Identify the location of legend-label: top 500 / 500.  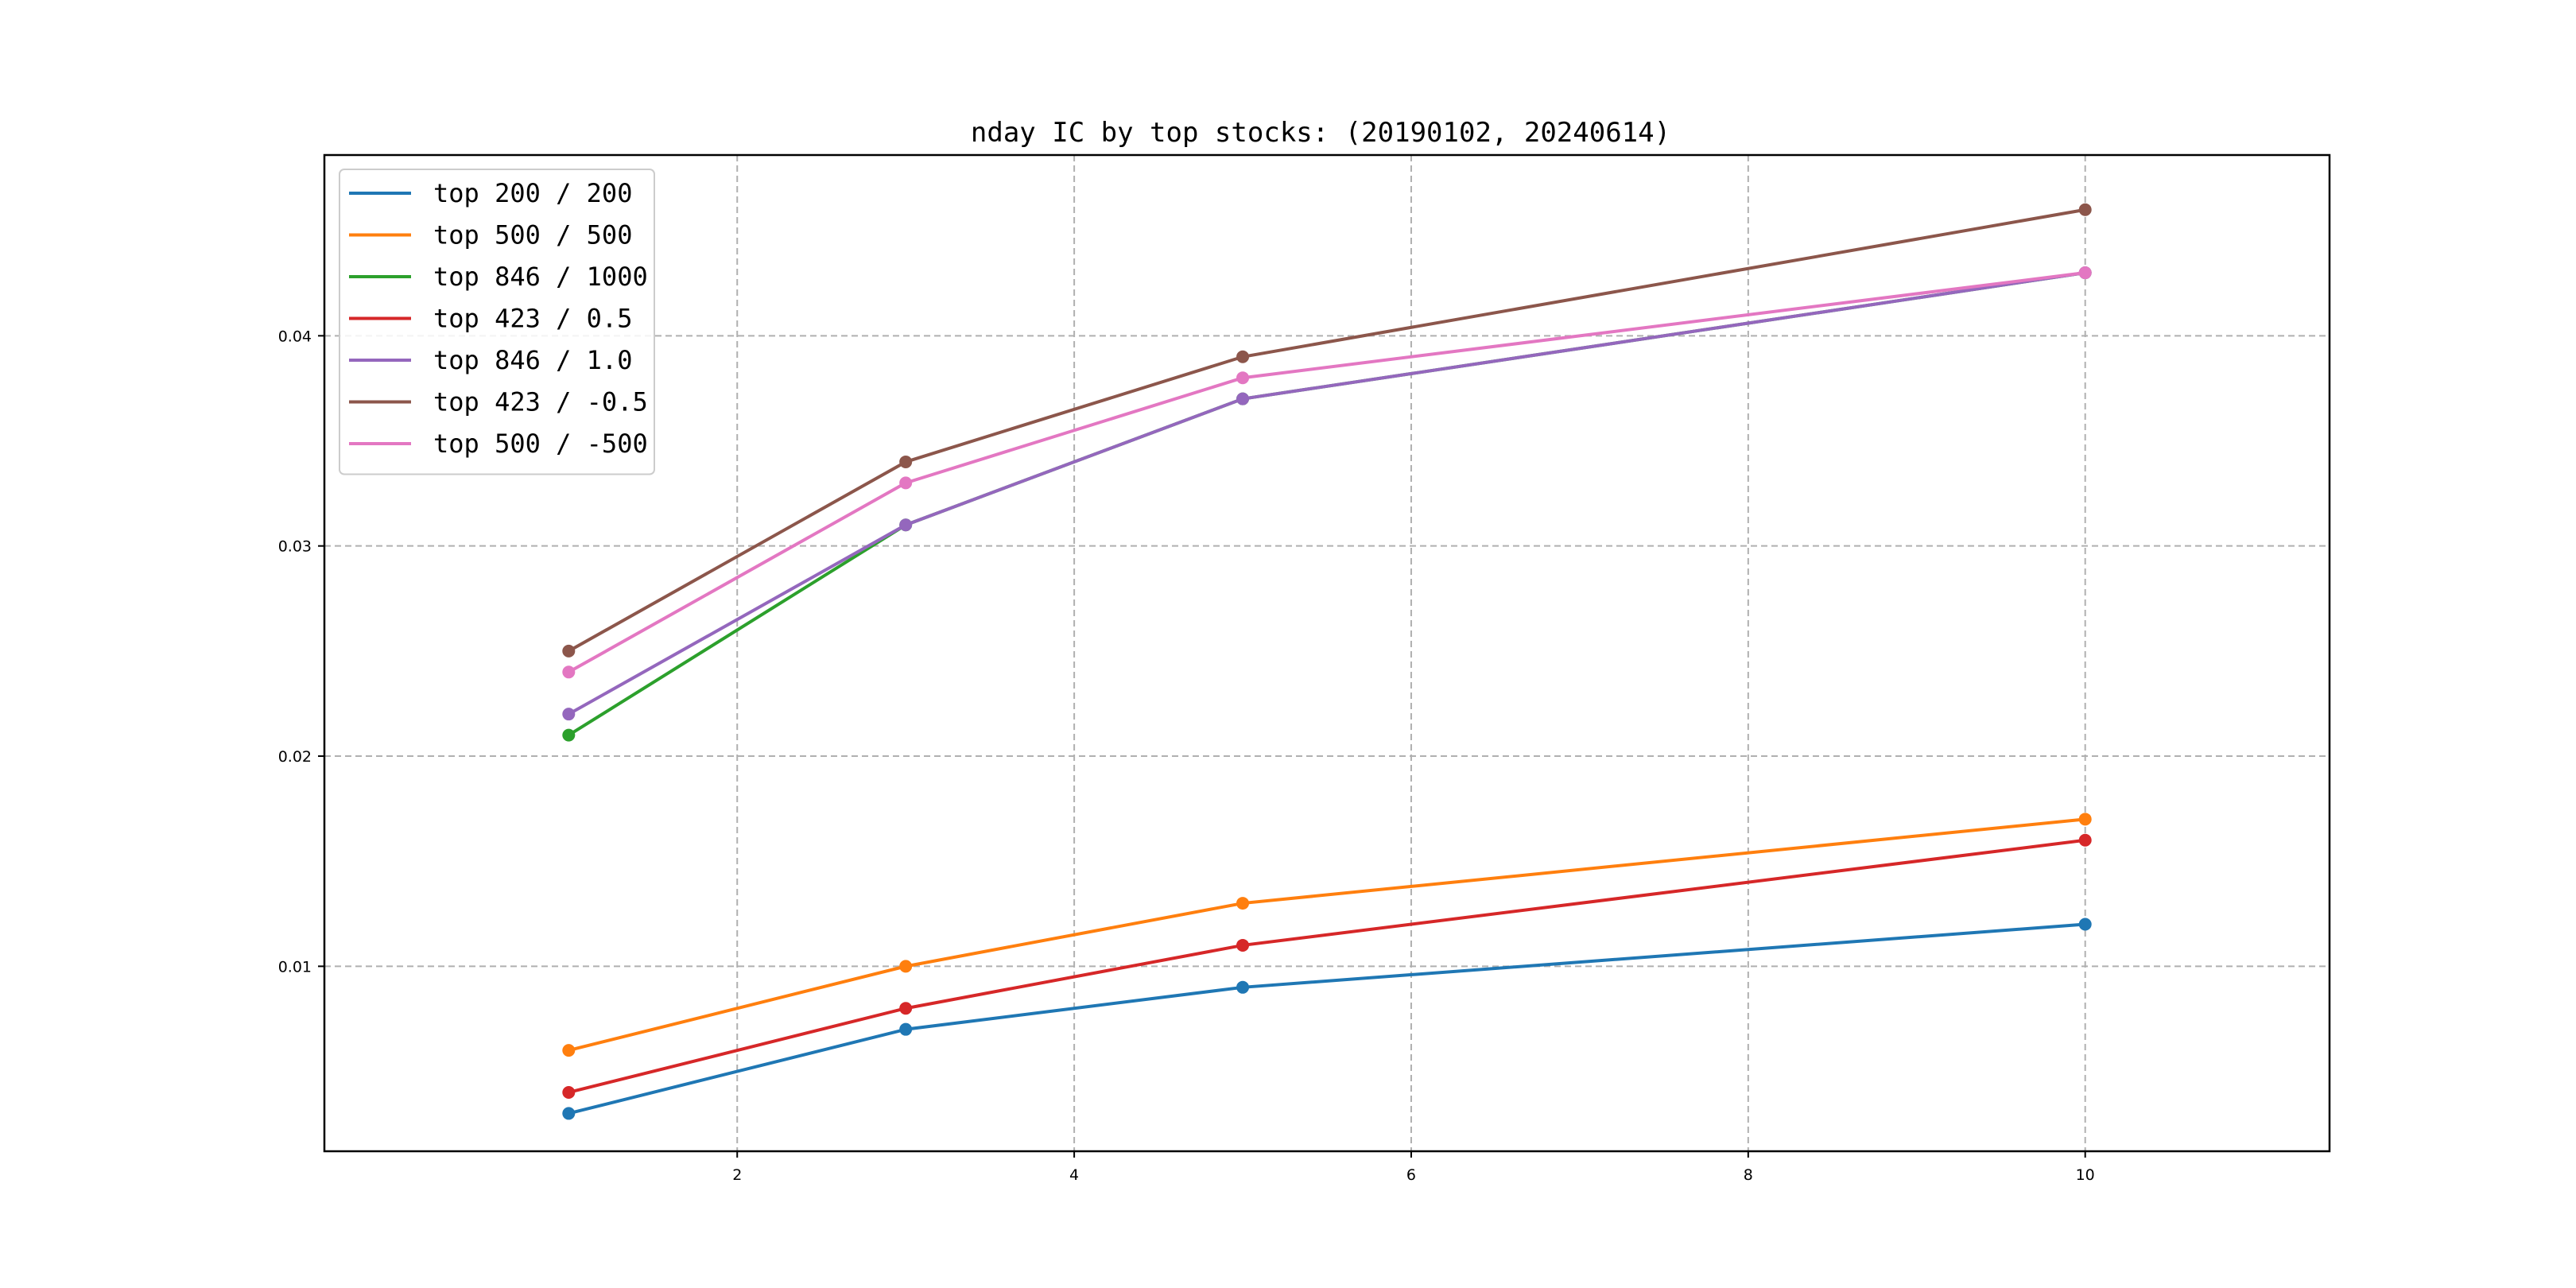
(532, 235).